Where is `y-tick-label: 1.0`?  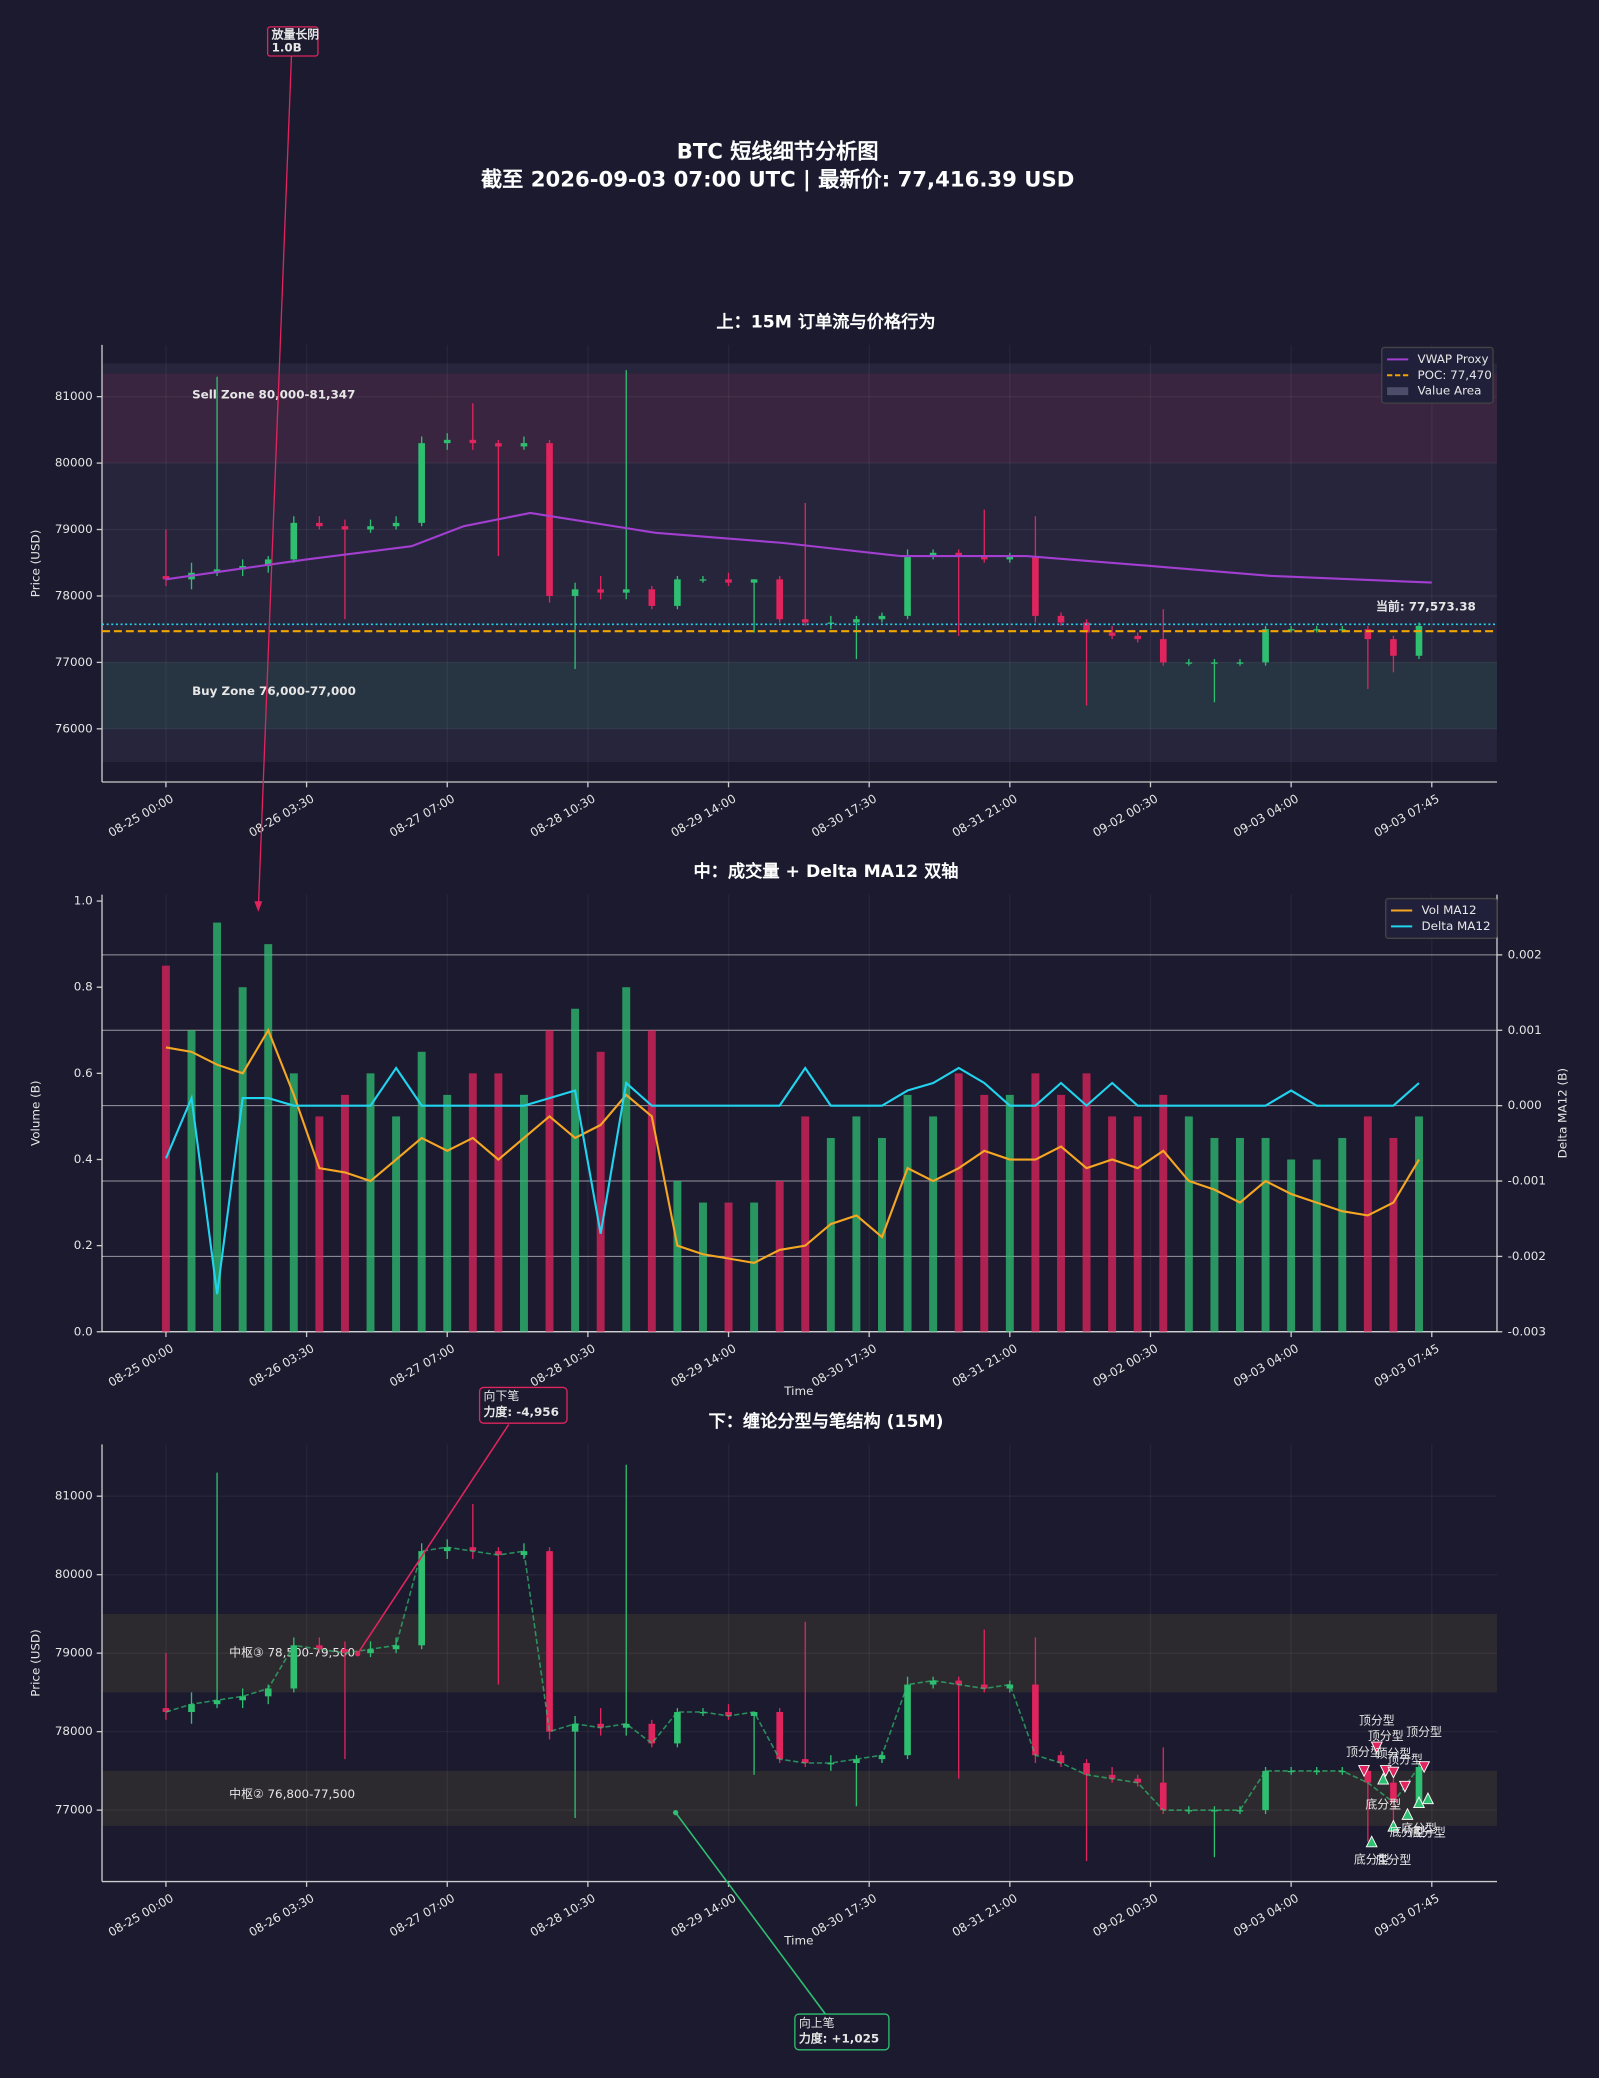 y-tick-label: 1.0 is located at coordinates (83, 901).